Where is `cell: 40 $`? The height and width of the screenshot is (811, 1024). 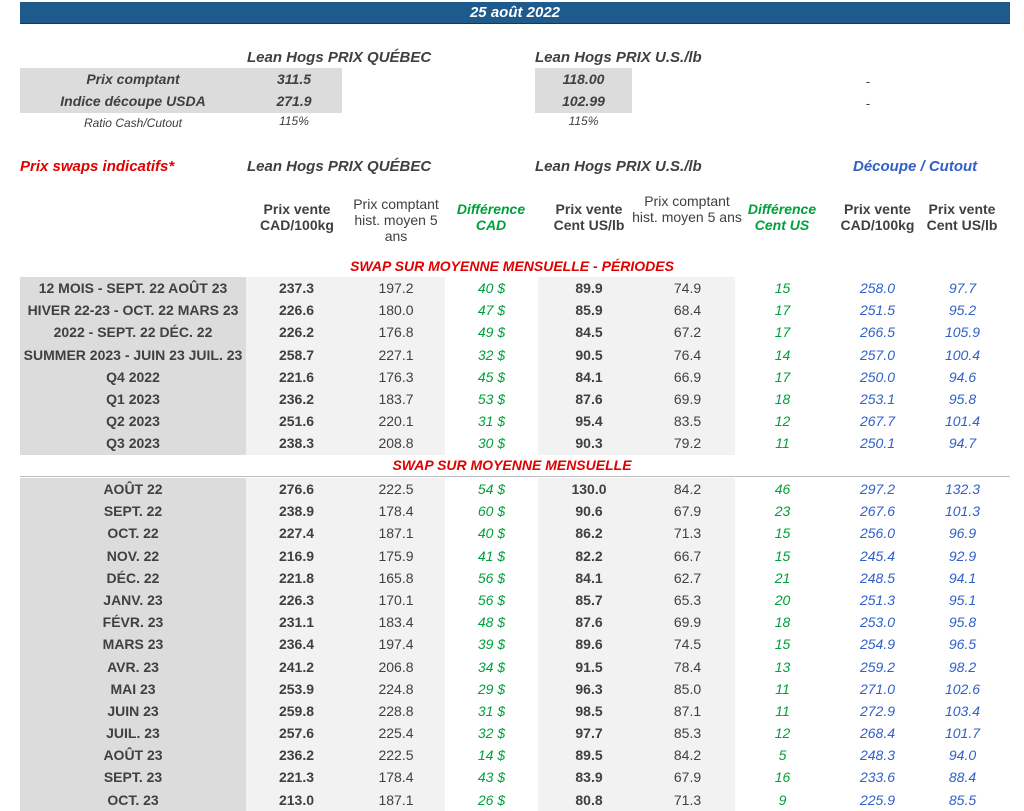
cell: 40 $ is located at coordinates (491, 533).